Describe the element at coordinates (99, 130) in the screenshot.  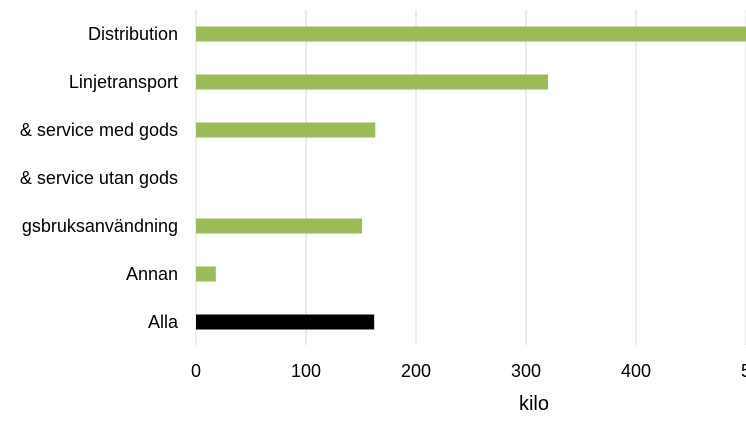
I see `category-label: & service med gods` at that location.